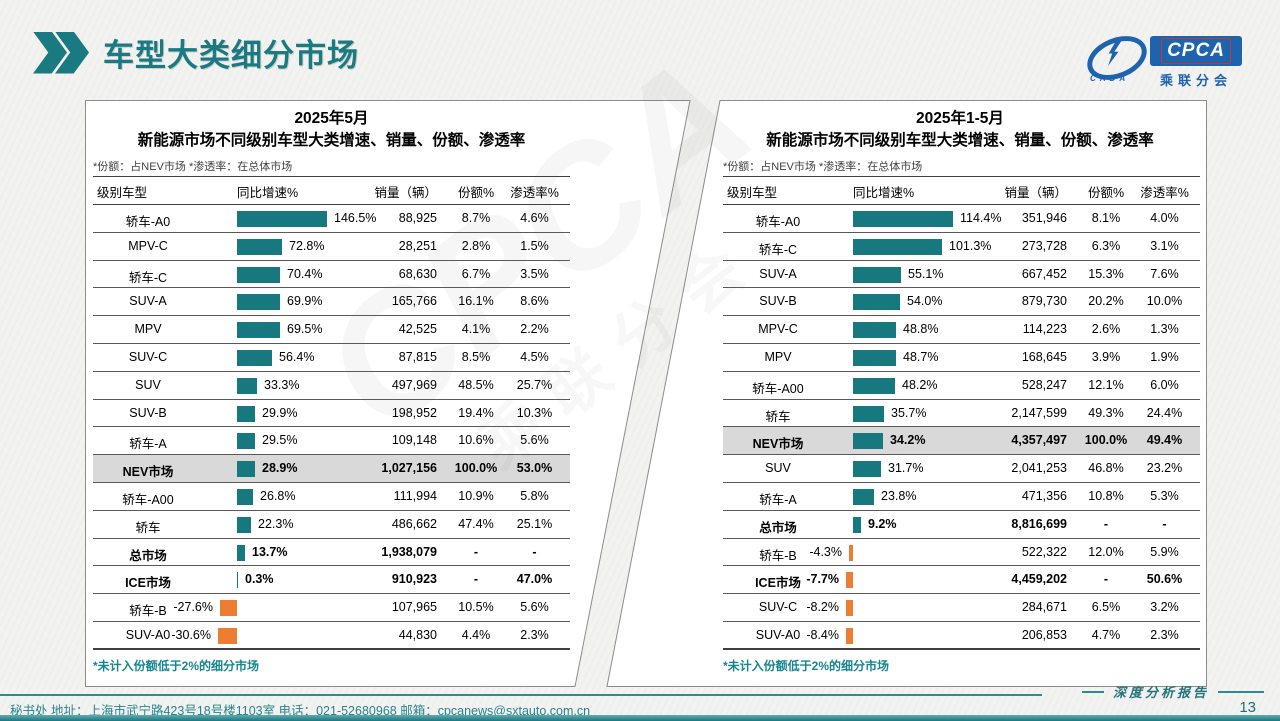 The width and height of the screenshot is (1280, 721). What do you see at coordinates (148, 356) in the screenshot?
I see `category-label: SUV-C` at bounding box center [148, 356].